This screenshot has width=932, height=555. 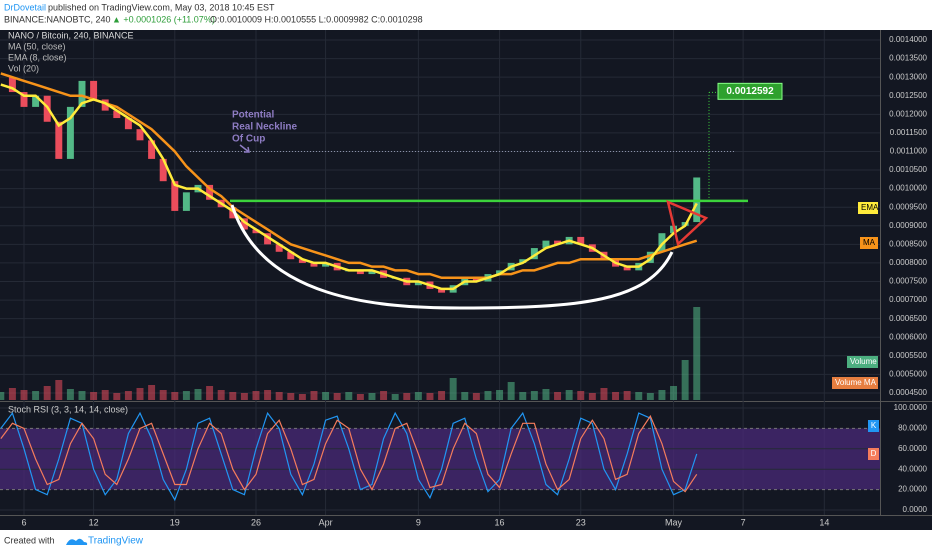 I want to click on y-tick-label: 0.0004500, so click(x=908, y=392).